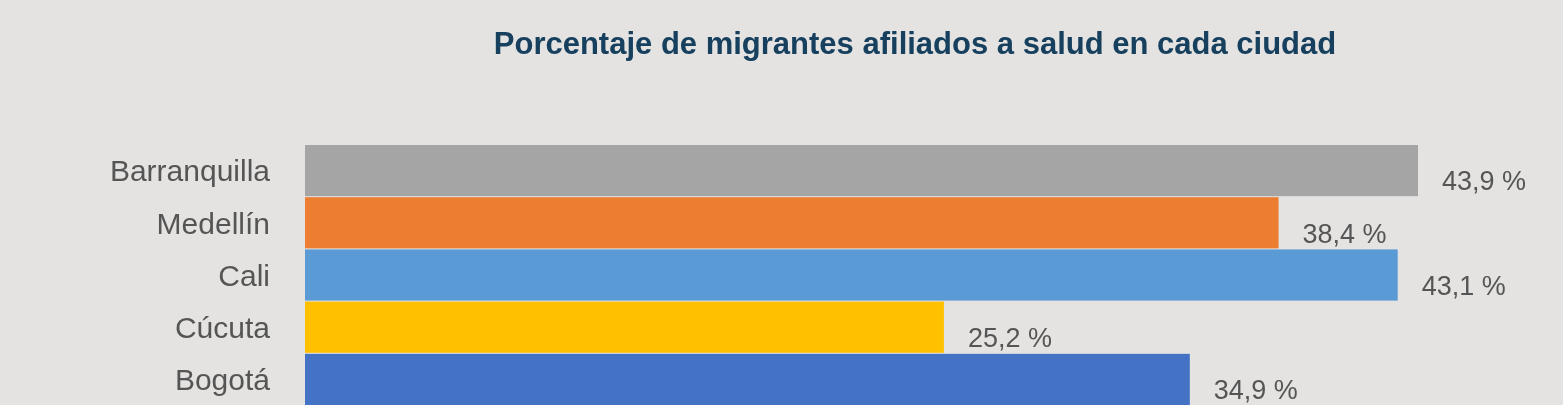 The width and height of the screenshot is (1563, 405). I want to click on y-tick-label: Cúcuta, so click(222, 328).